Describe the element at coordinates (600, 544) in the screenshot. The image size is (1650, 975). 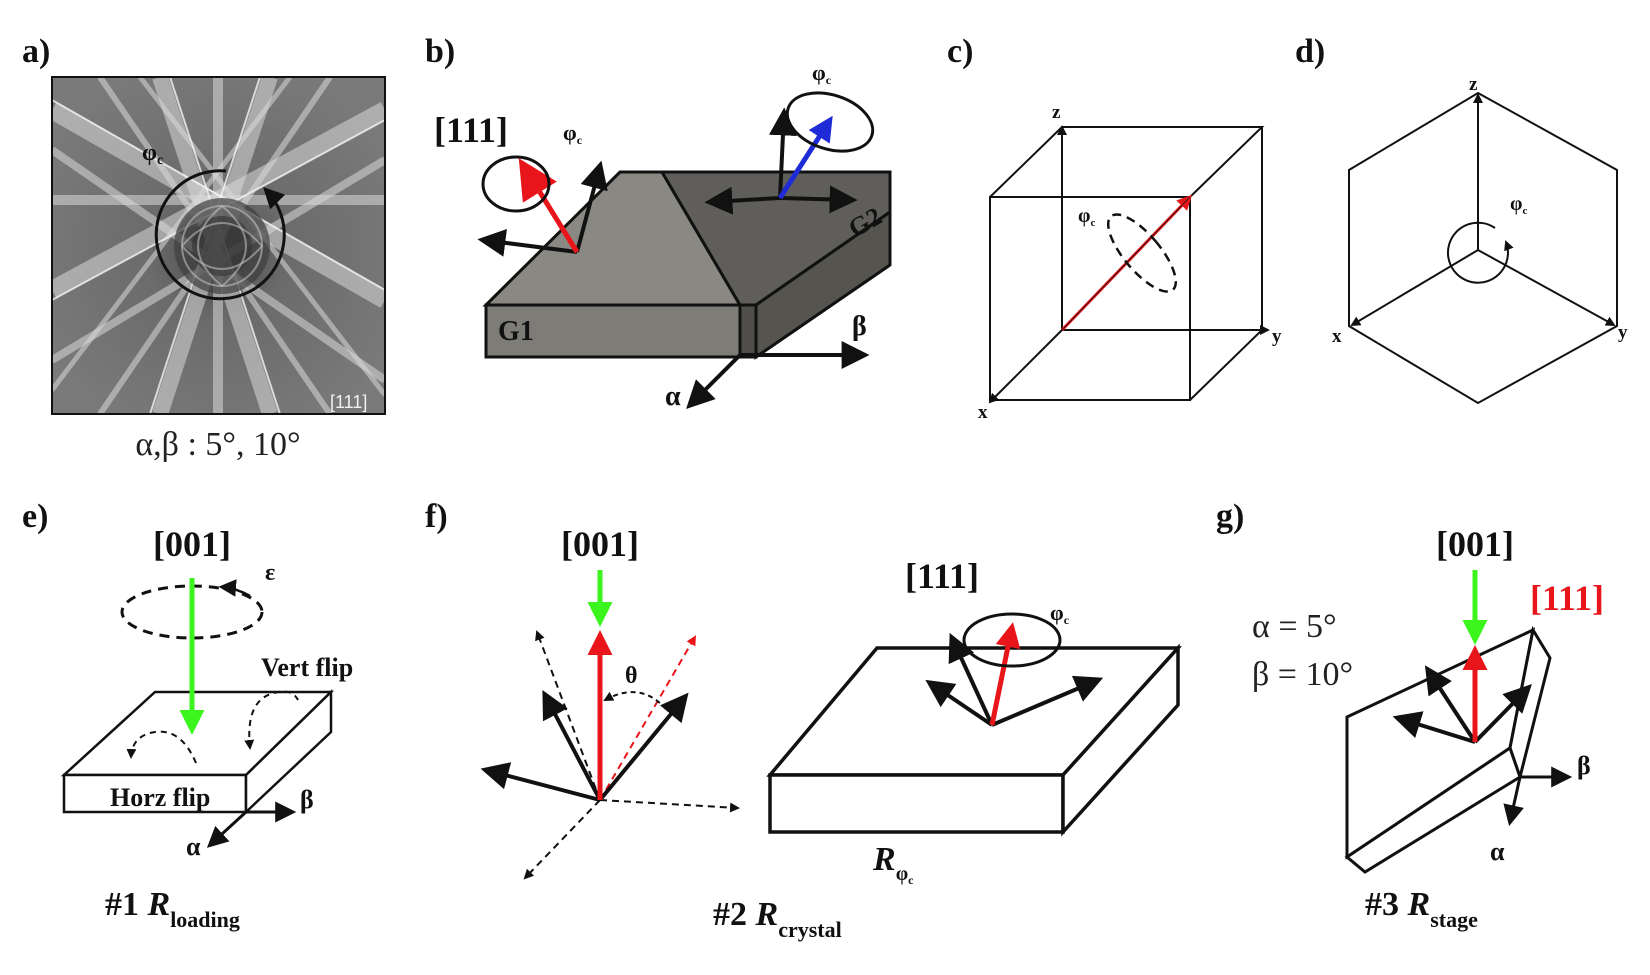
I see `direction-001-f: [001]` at that location.